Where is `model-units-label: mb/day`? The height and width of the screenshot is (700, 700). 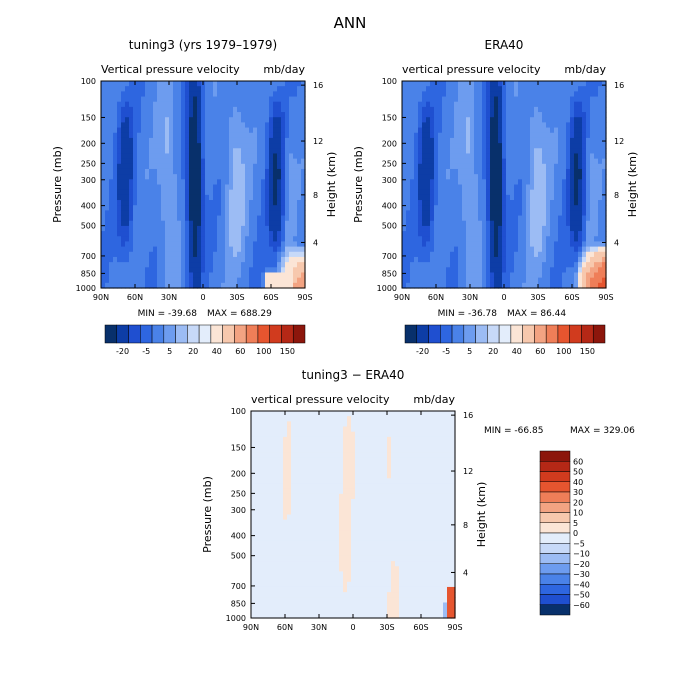 model-units-label: mb/day is located at coordinates (284, 69).